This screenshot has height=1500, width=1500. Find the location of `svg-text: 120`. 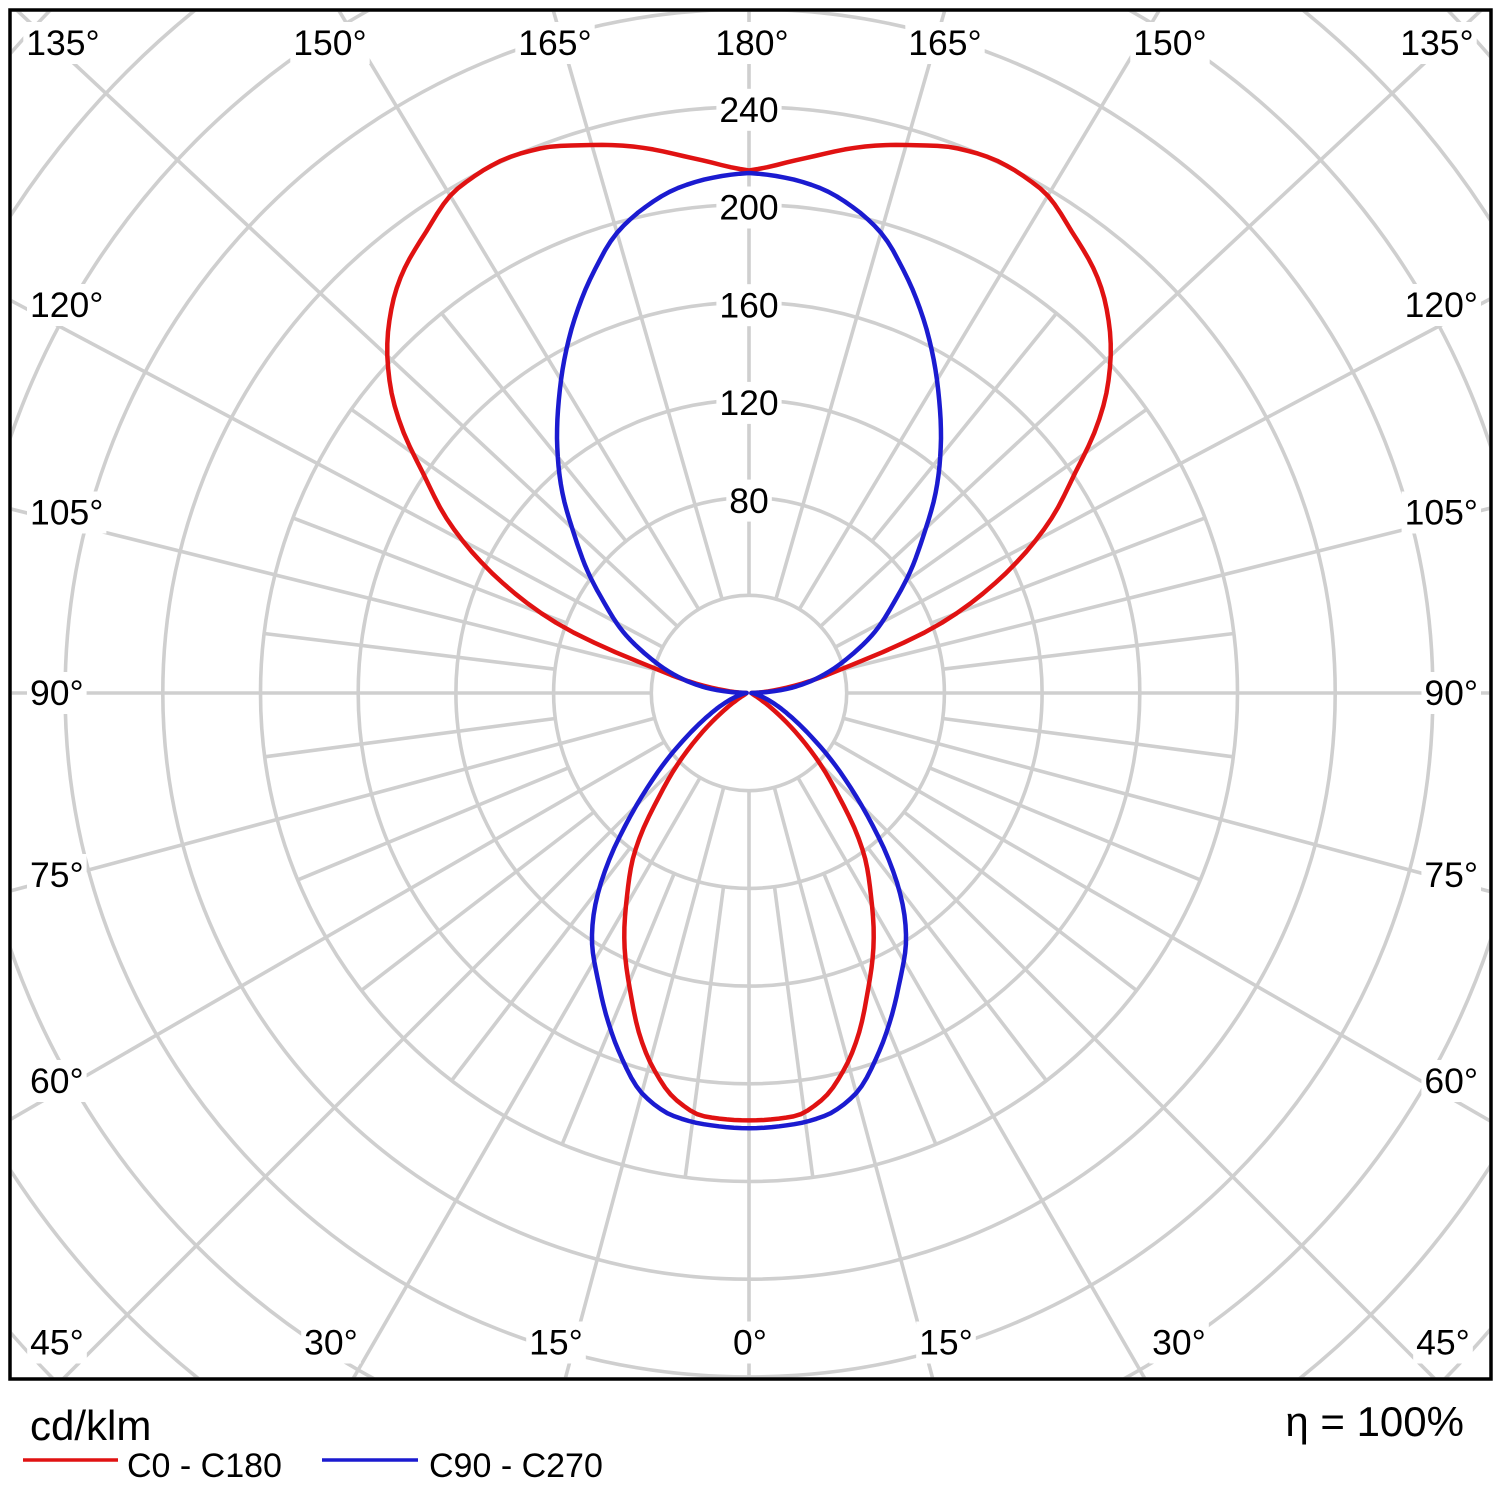

svg-text: 120 is located at coordinates (748, 403).